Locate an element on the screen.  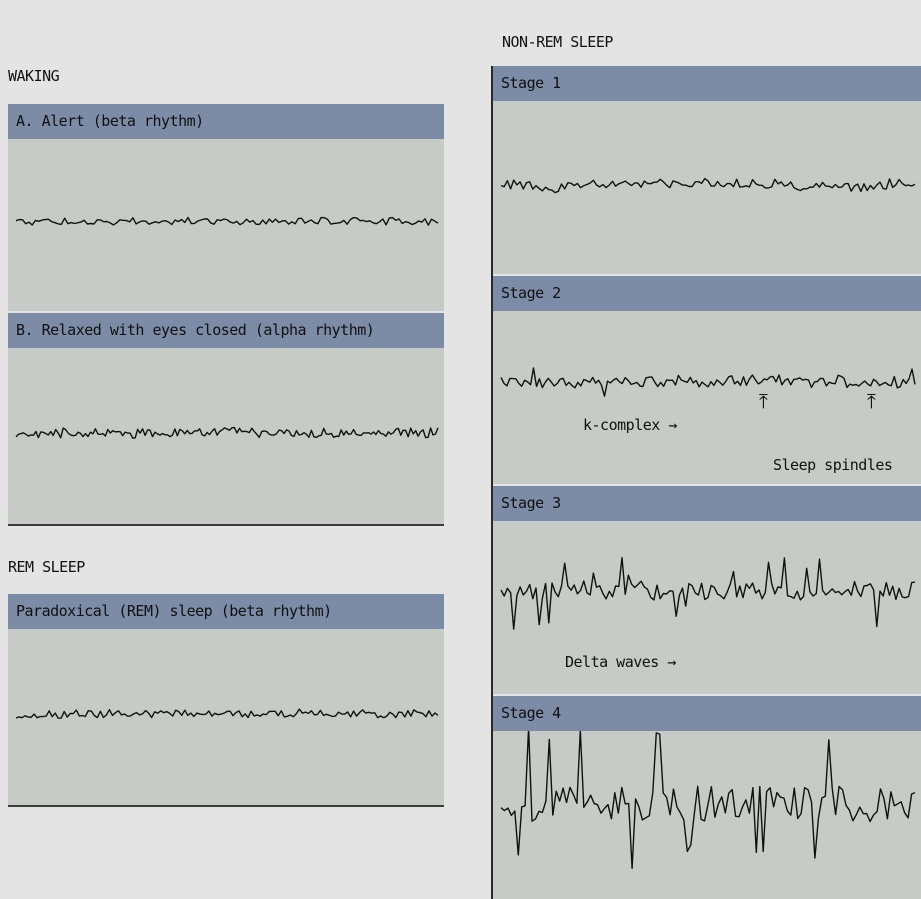
stage3-header: Stage 3 is located at coordinates (707, 503).